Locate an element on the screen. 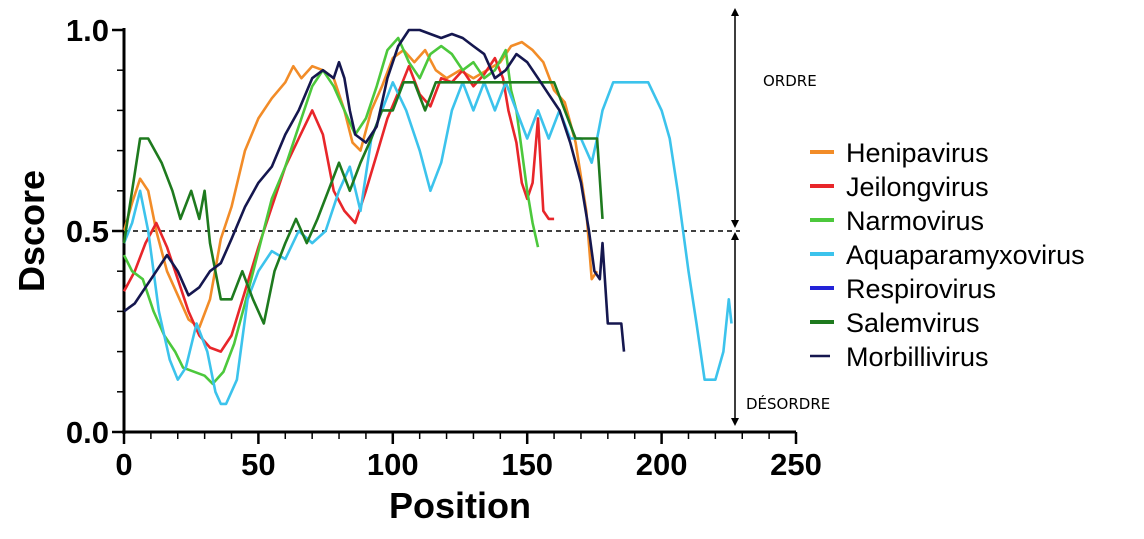 Image resolution: width=1144 pixels, height=539 pixels. legend-label-morbillivirus: Morbillivirus is located at coordinates (917, 357).